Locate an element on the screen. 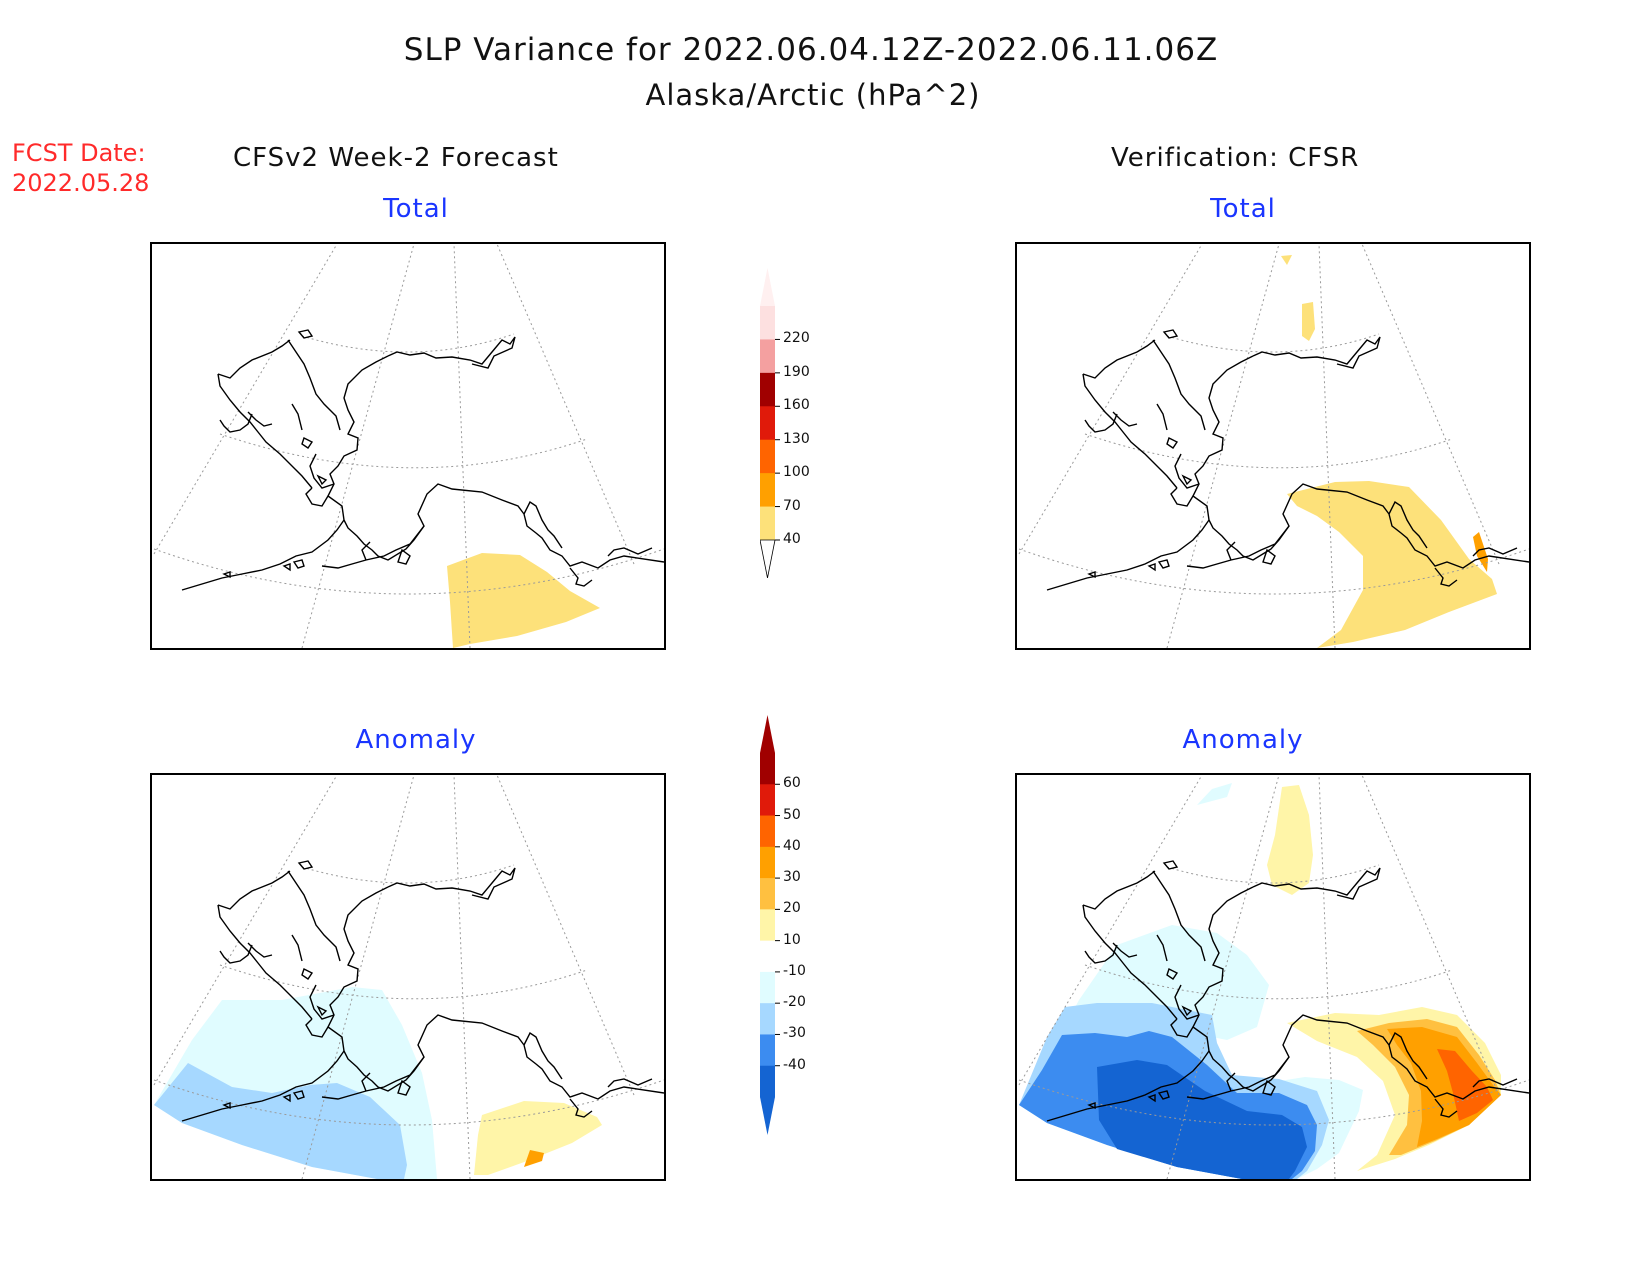 The image size is (1650, 1275). colorbar-total: 220 190 160 130 100 70 40 is located at coordinates (805, 423).